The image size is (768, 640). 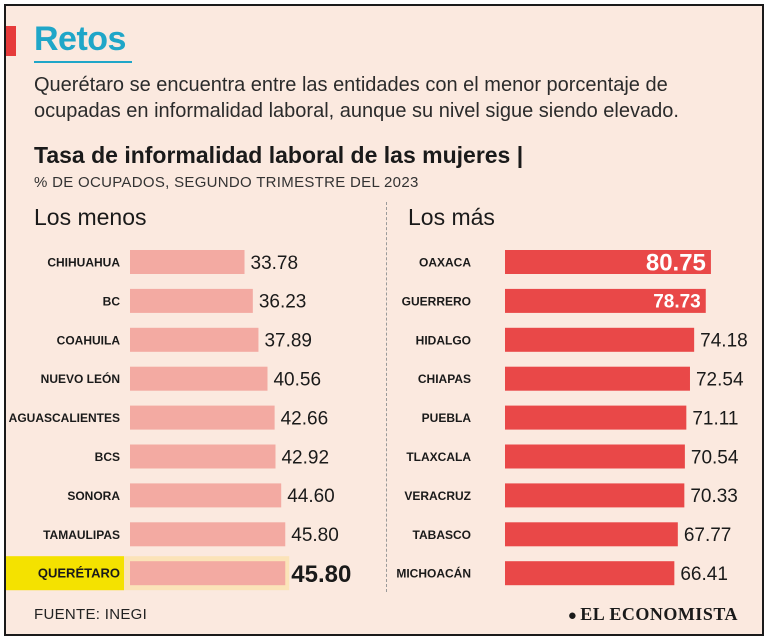 What do you see at coordinates (112, 301) in the screenshot?
I see `category-label: BC` at bounding box center [112, 301].